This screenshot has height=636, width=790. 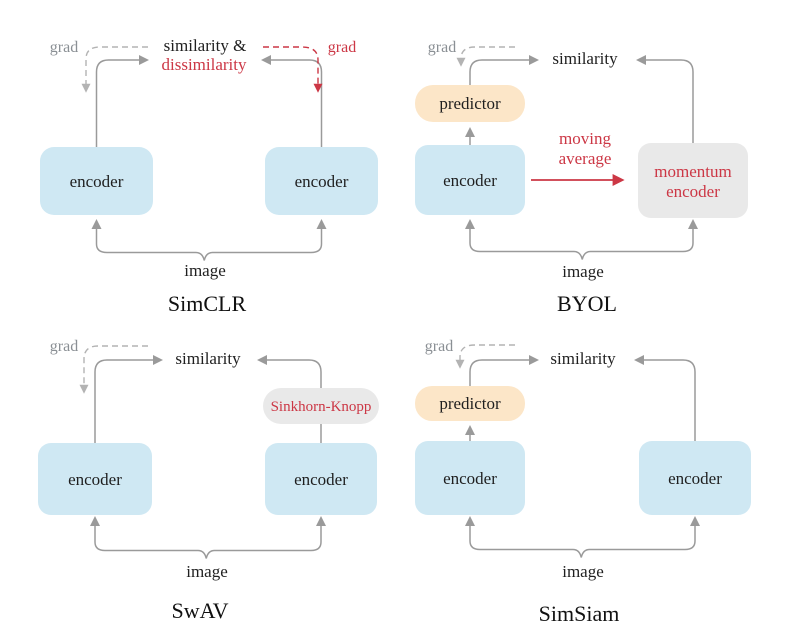 What do you see at coordinates (581, 239) in the screenshot?
I see `byol-image-split-arrow` at bounding box center [581, 239].